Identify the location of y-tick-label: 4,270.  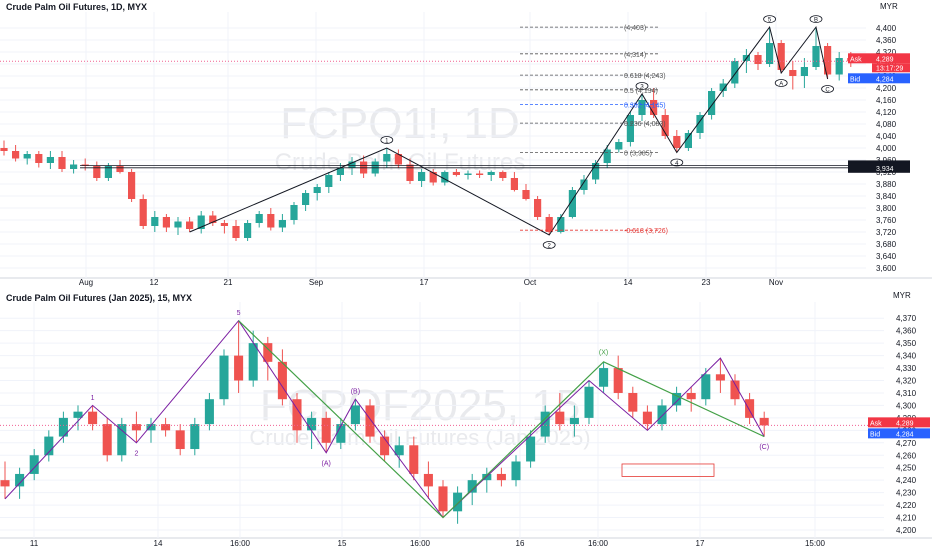
(906, 443).